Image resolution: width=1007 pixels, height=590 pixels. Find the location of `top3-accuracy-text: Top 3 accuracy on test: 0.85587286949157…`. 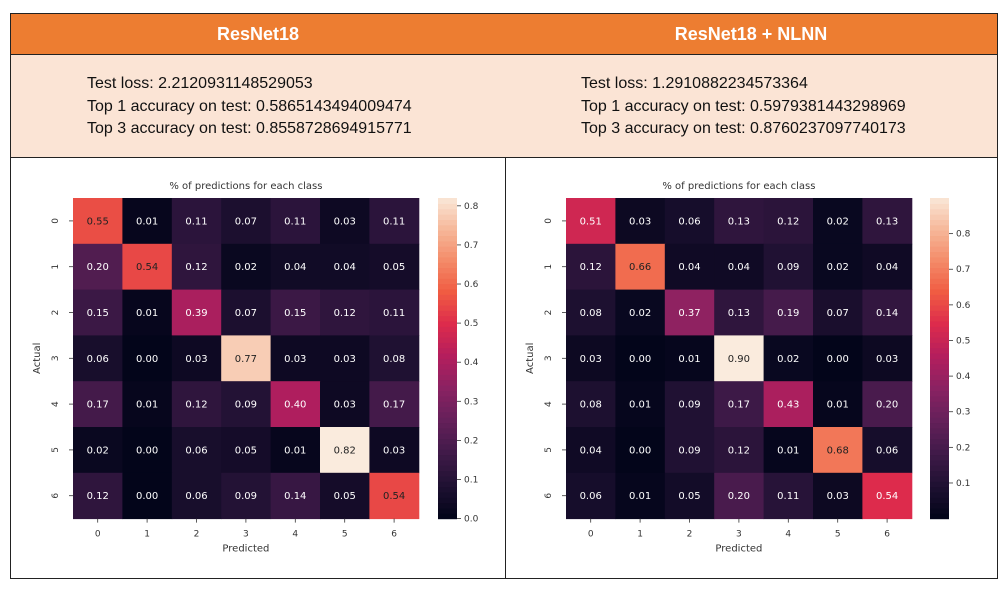

top3-accuracy-text: Top 3 accuracy on test: 0.85587286949157… is located at coordinates (249, 128).